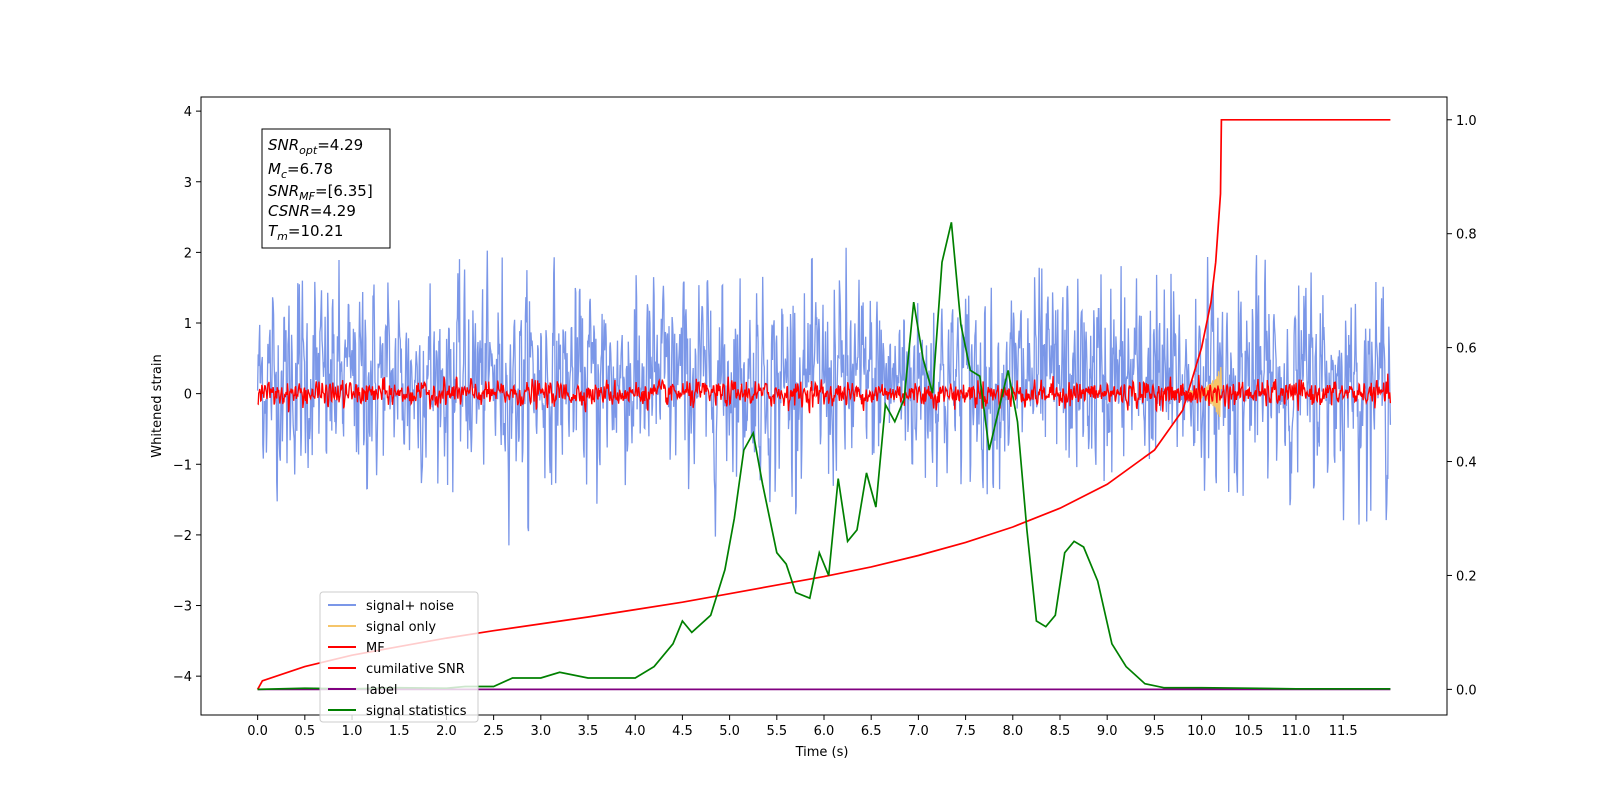  What do you see at coordinates (320, 192) in the screenshot?
I see `stat-snr-mf: SNRMF=[6.35]` at bounding box center [320, 192].